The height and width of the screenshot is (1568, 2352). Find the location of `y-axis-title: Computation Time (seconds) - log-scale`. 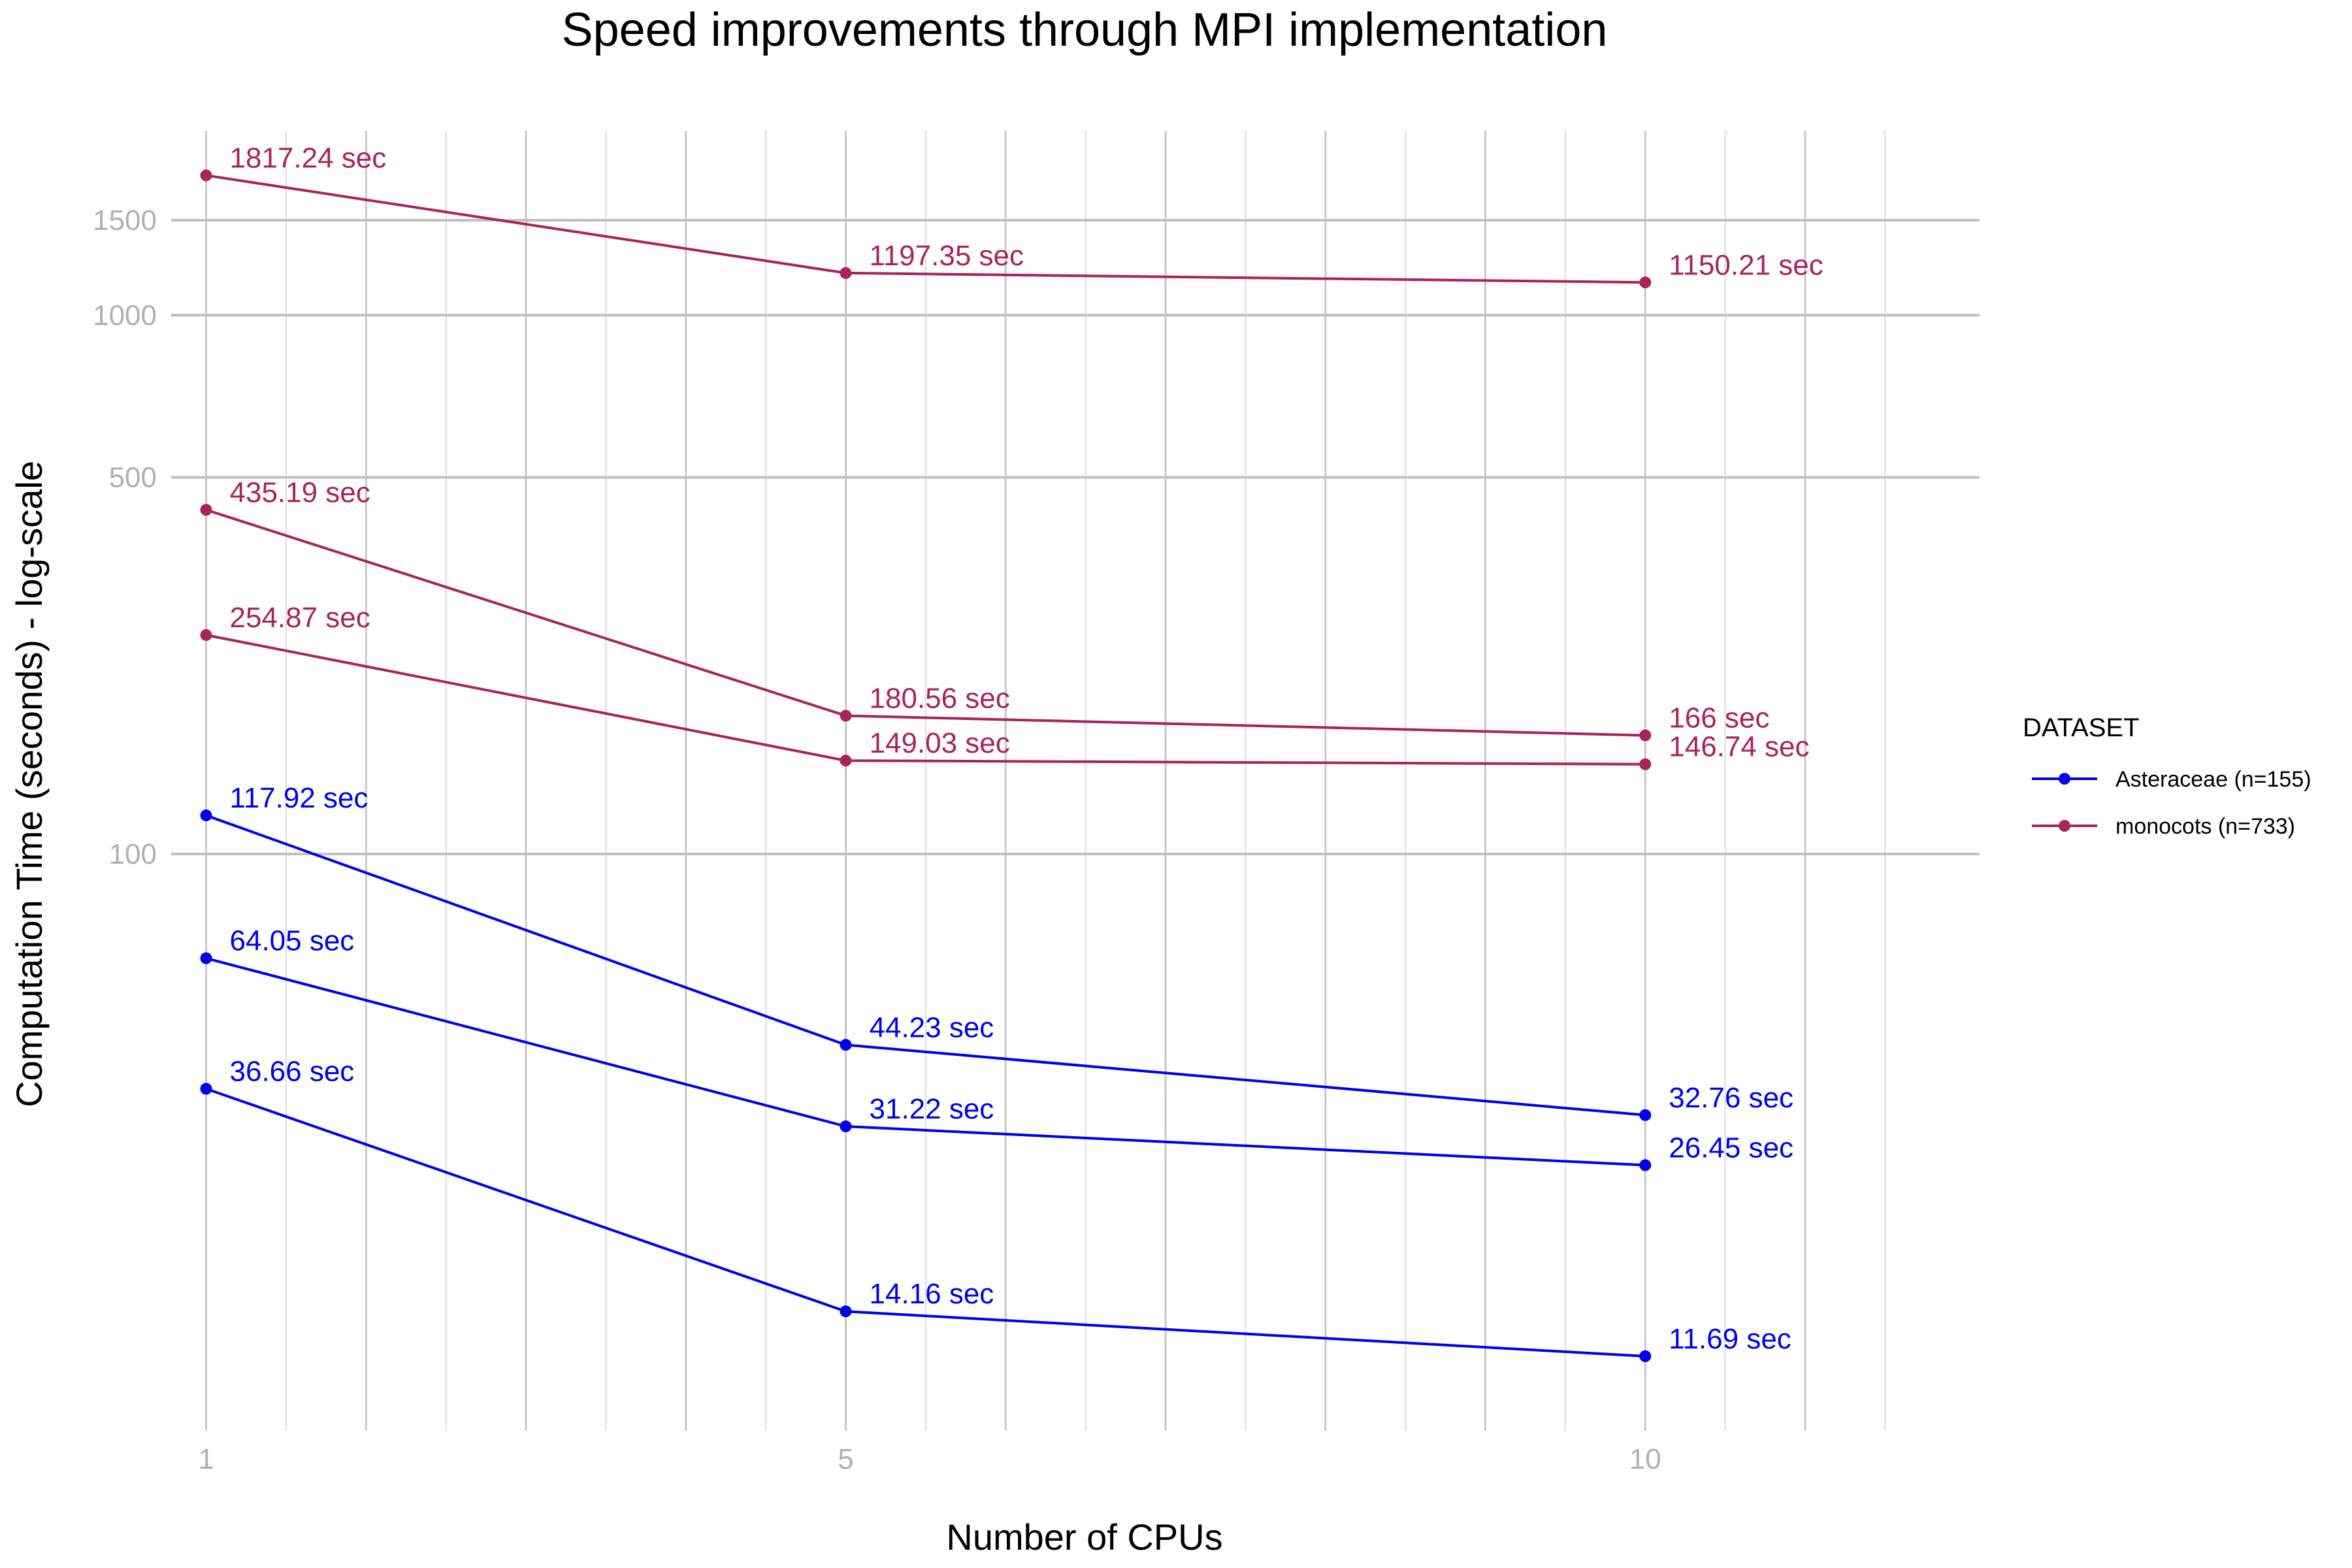

y-axis-title: Computation Time (seconds) - log-scale is located at coordinates (29, 784).